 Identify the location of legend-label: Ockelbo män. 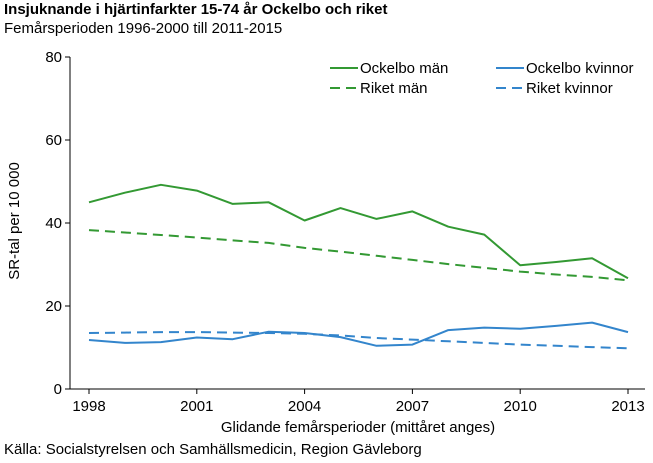
(404, 68).